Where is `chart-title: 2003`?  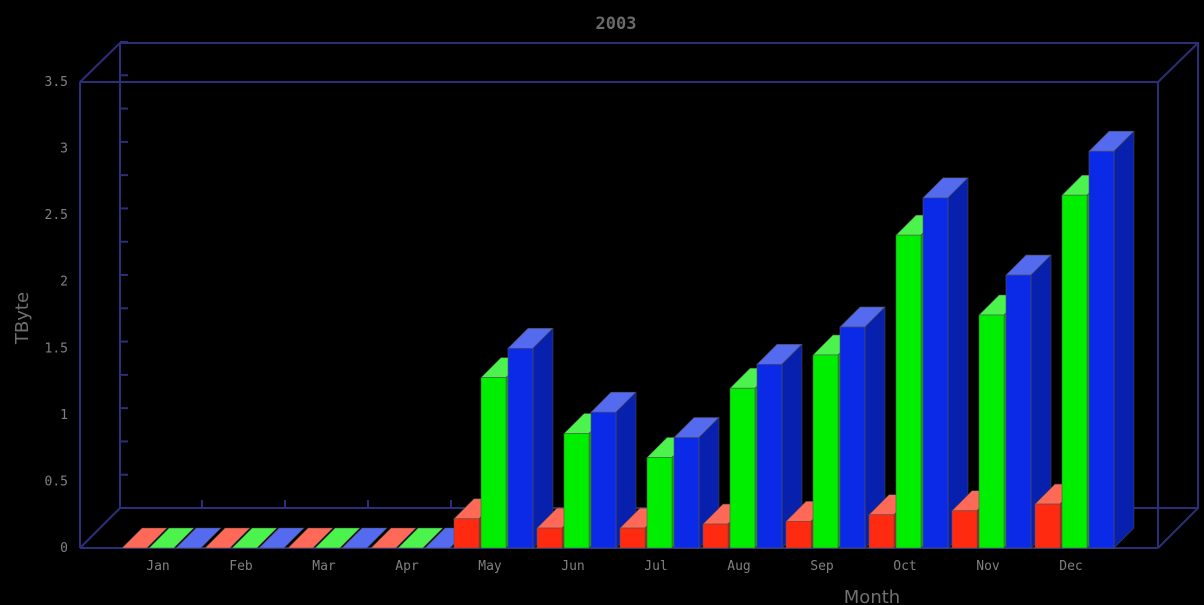 chart-title: 2003 is located at coordinates (616, 24).